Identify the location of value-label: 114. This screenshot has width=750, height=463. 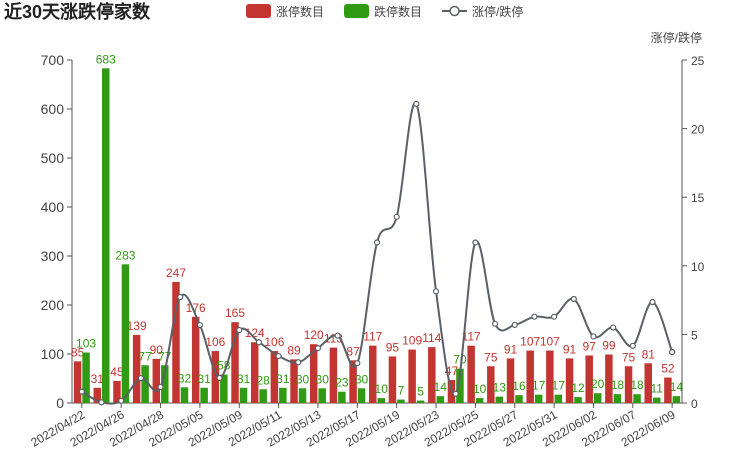
(431, 338).